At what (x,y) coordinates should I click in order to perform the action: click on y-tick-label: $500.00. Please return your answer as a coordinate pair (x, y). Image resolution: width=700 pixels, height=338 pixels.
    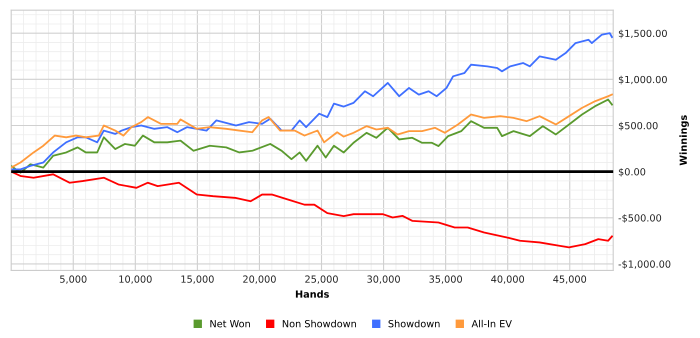
    Looking at the image, I should click on (638, 126).